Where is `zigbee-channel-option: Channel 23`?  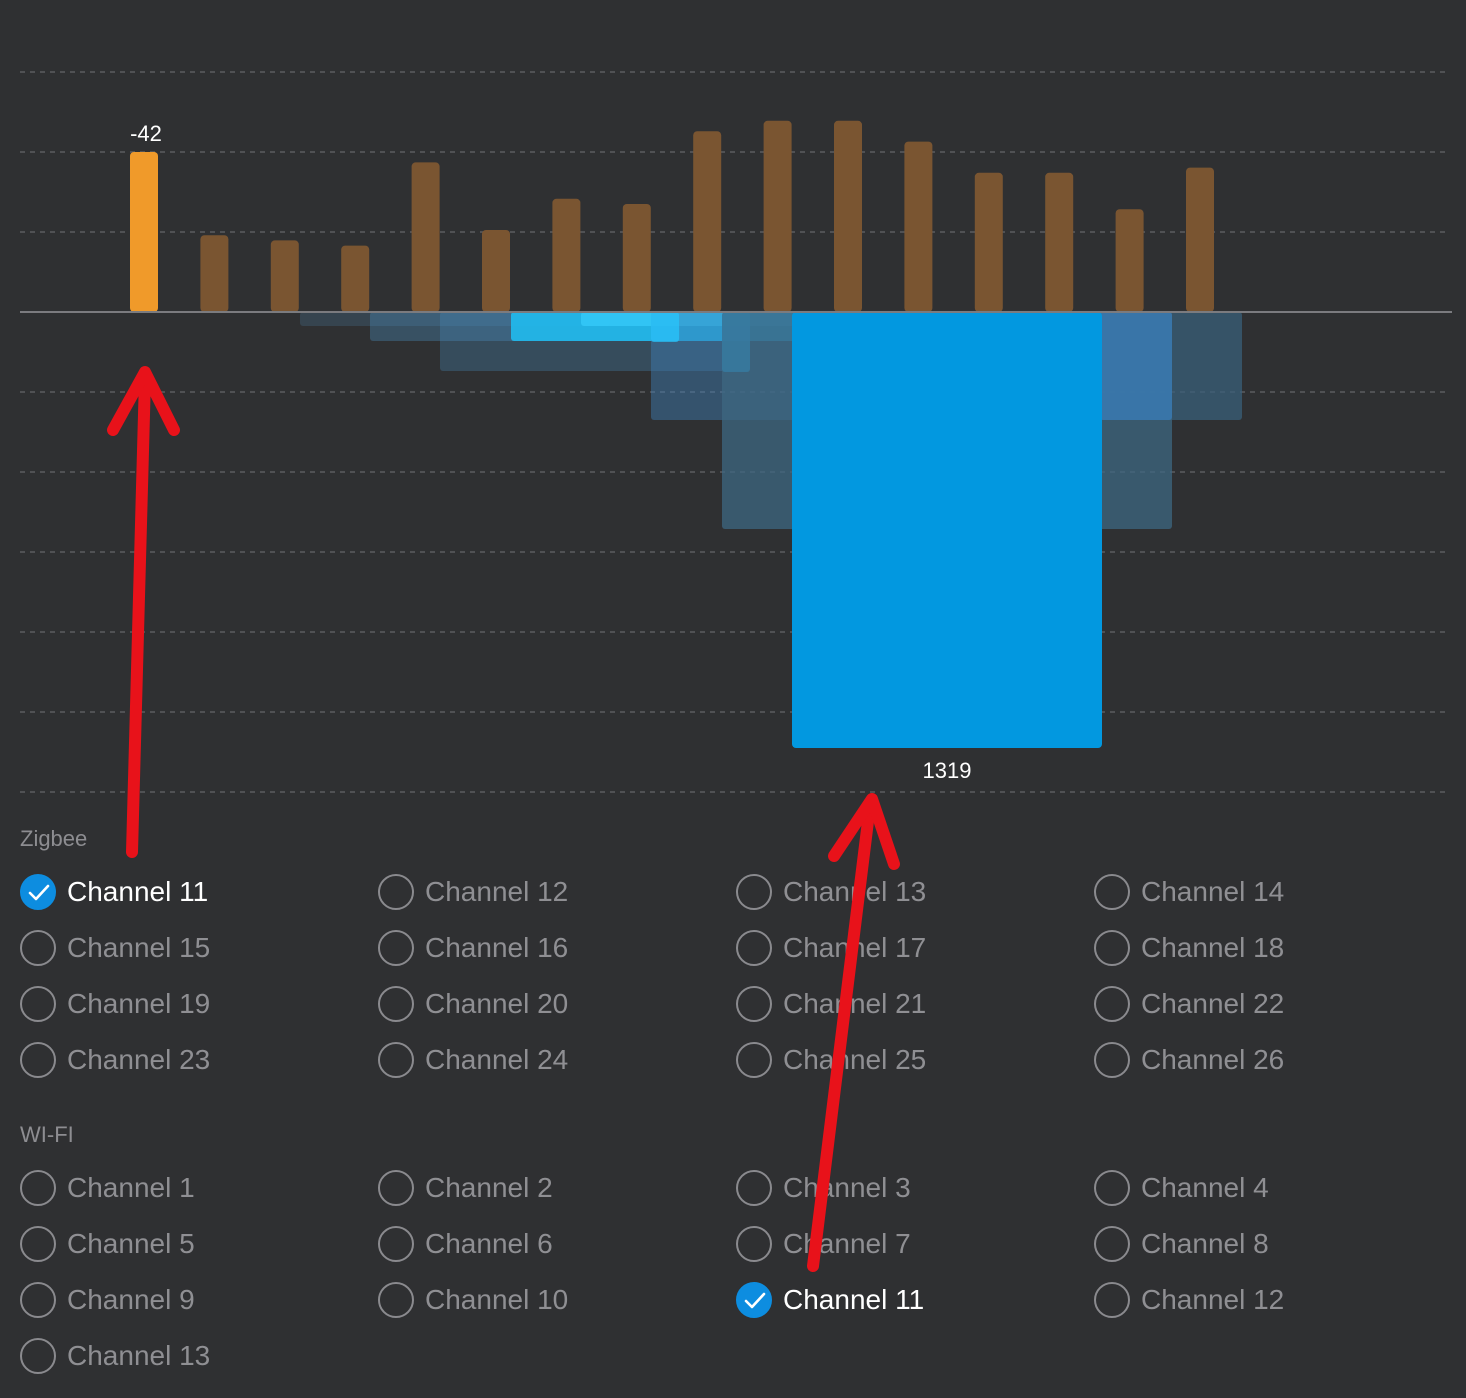
zigbee-channel-option: Channel 23 is located at coordinates (199, 1060).